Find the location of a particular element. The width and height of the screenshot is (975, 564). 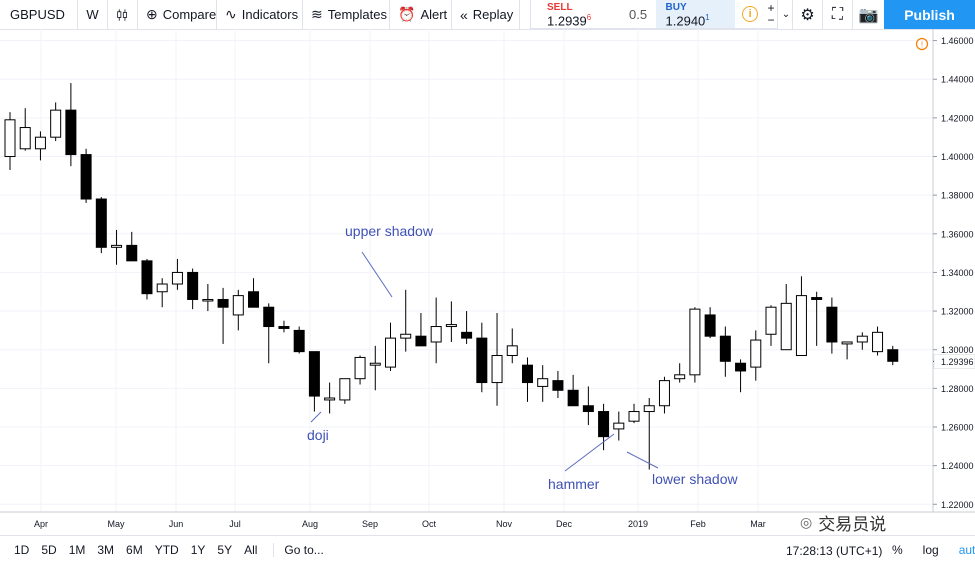

buy-button: BUY 1.29401 is located at coordinates (695, 14).